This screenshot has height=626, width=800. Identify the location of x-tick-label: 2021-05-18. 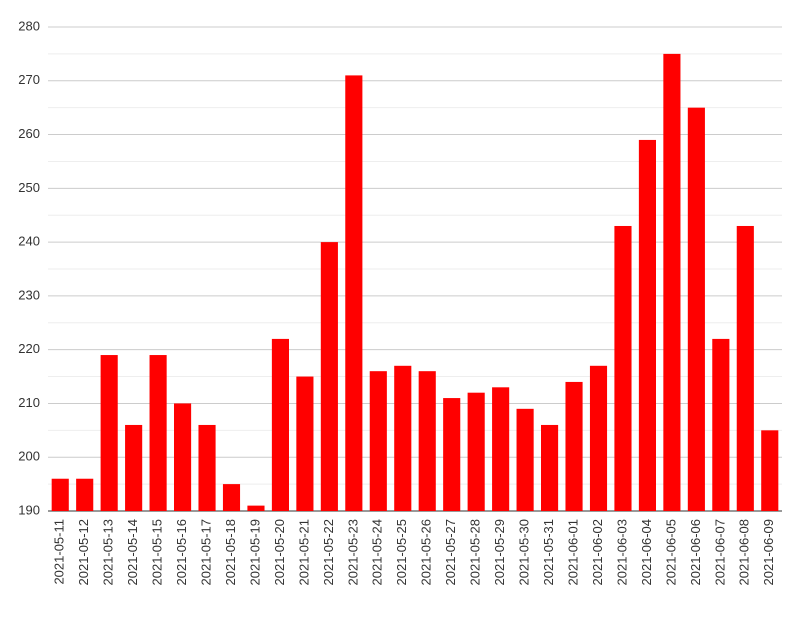
(230, 552).